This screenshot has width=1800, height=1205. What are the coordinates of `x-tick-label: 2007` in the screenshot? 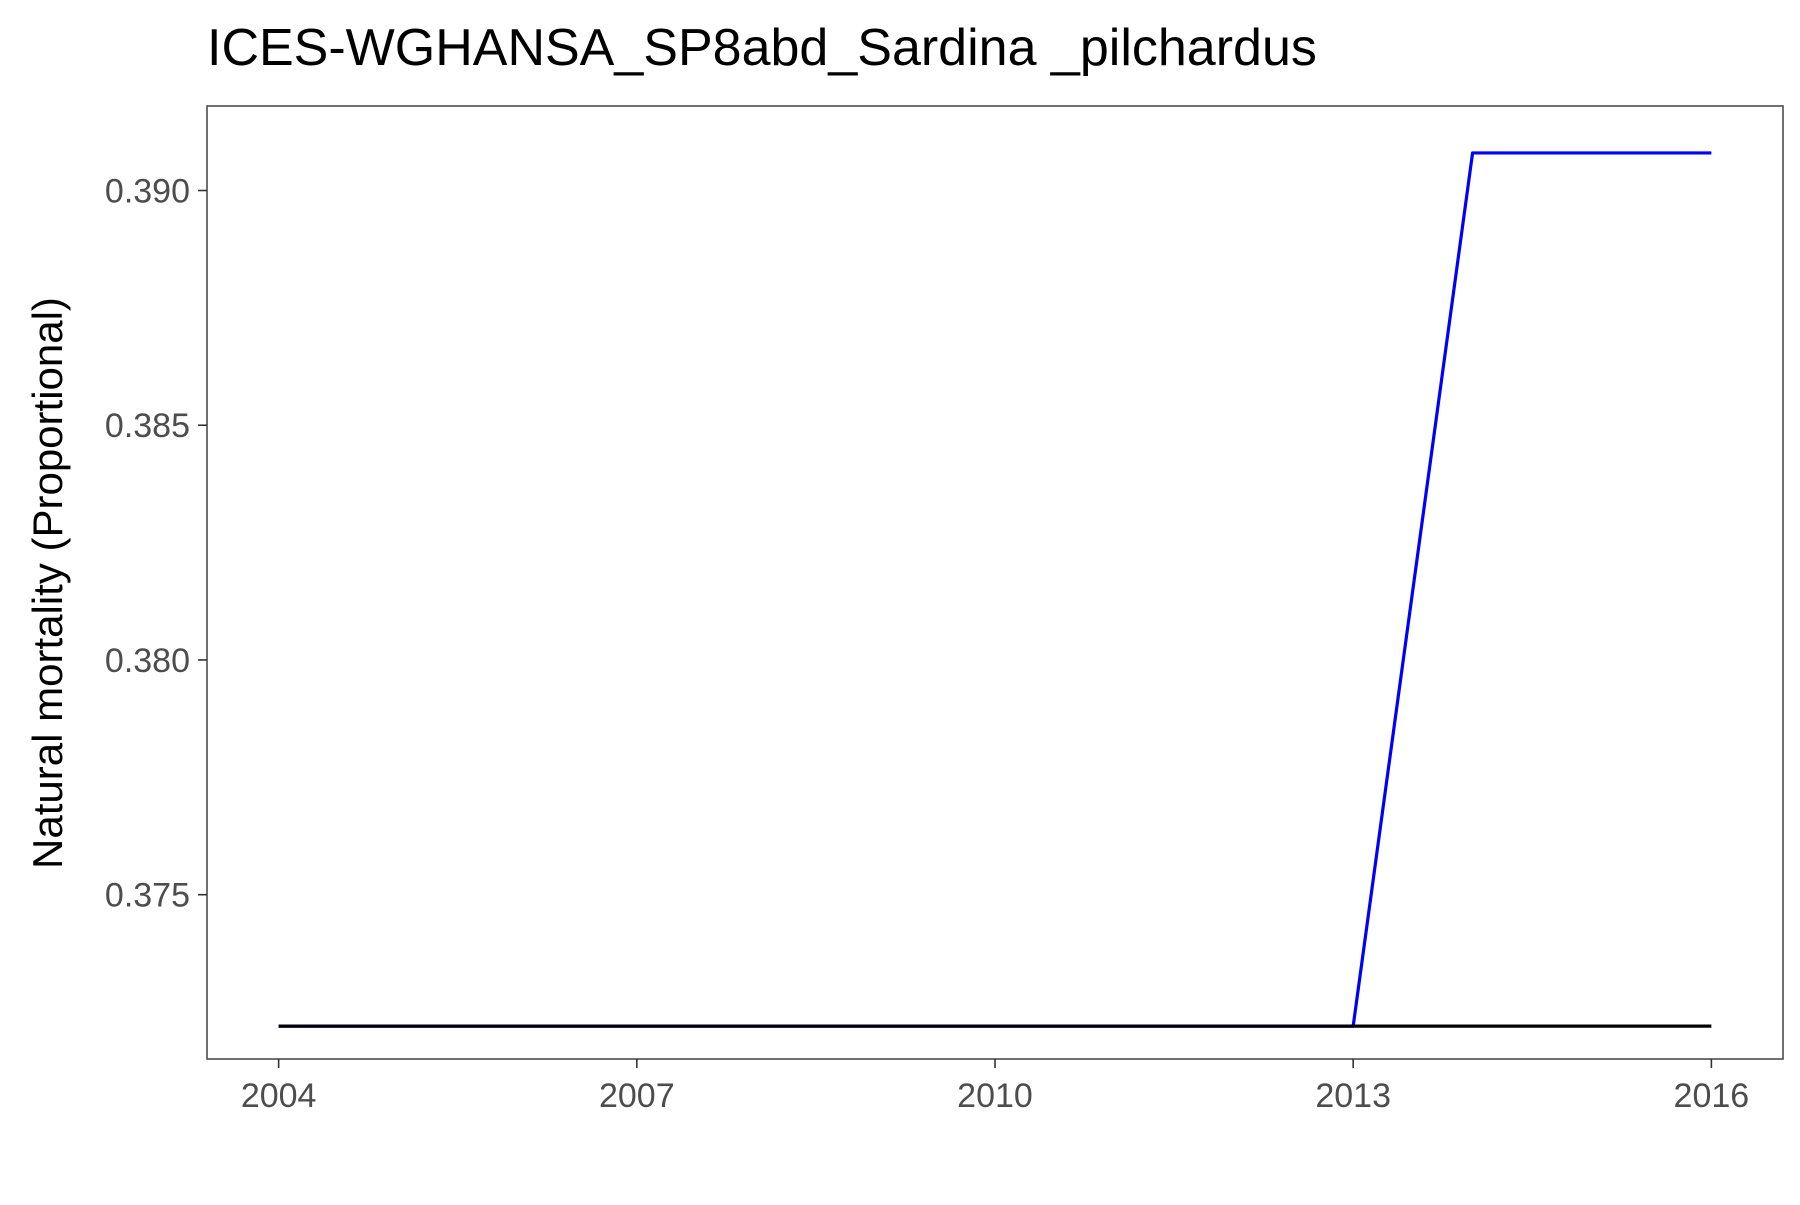 It's located at (637, 1096).